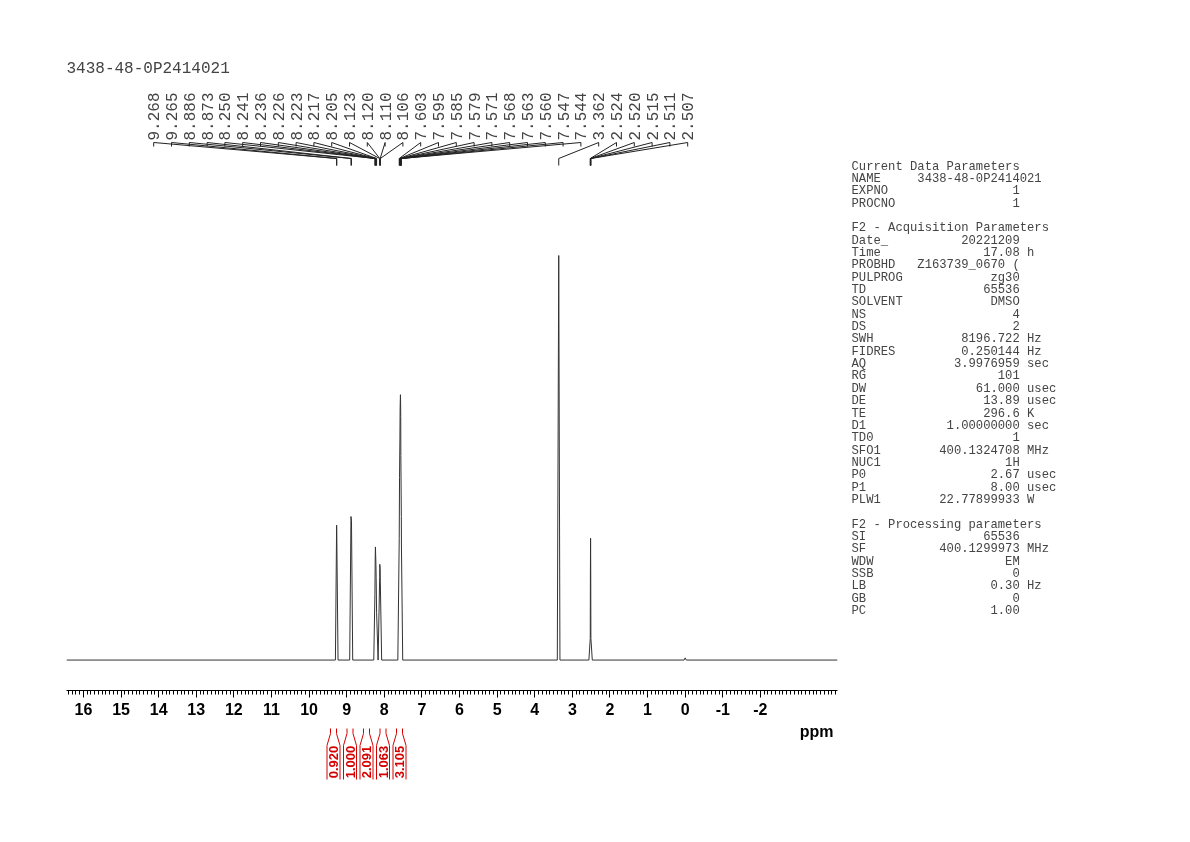  What do you see at coordinates (422, 116) in the screenshot?
I see `annotation: 7.603` at bounding box center [422, 116].